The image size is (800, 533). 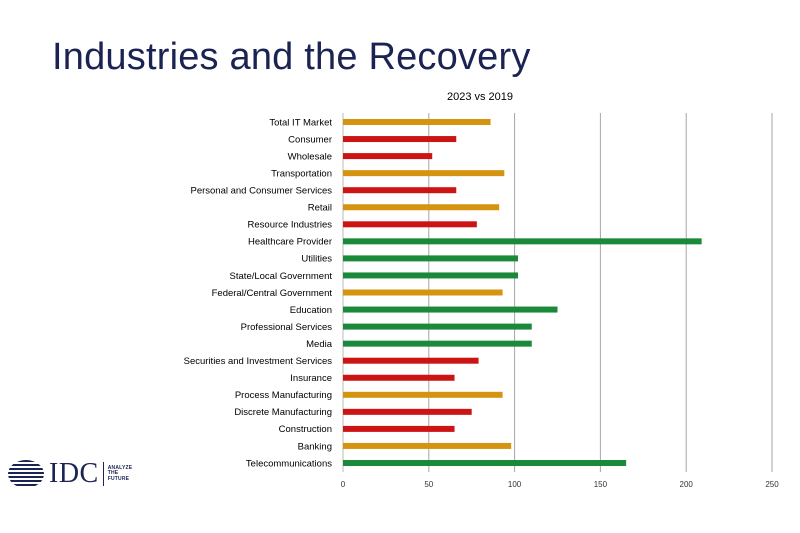 What do you see at coordinates (301, 173) in the screenshot?
I see `category-label: Transportation` at bounding box center [301, 173].